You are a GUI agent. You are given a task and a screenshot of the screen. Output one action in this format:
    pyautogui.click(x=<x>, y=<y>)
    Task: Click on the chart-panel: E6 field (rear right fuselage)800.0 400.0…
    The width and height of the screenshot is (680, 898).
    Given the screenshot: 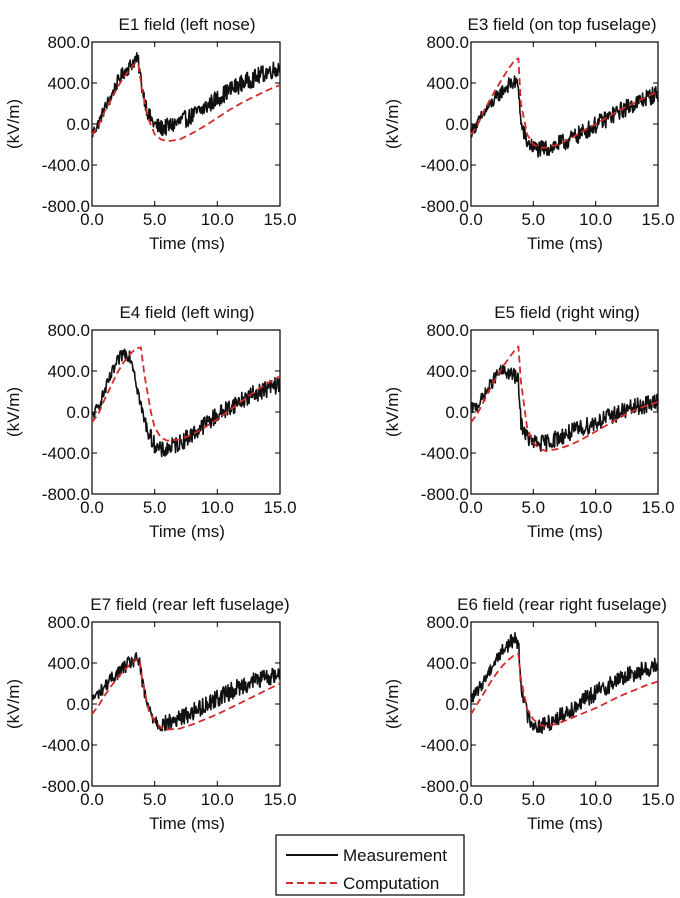 What is the action you would take?
    pyautogui.click(x=529, y=714)
    